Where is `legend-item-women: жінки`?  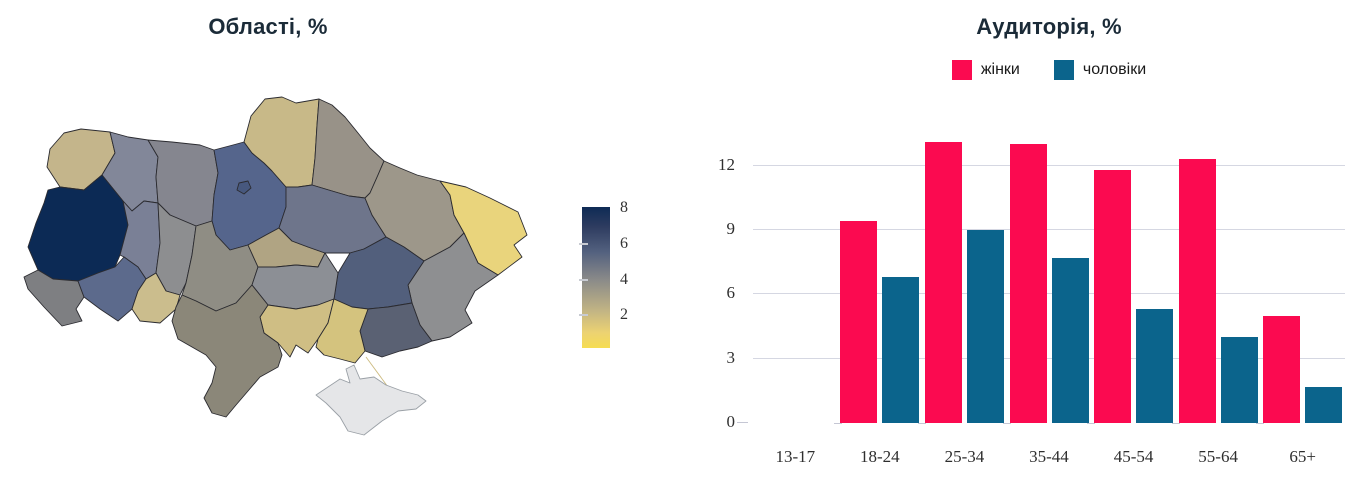 legend-item-women: жінки is located at coordinates (985, 70).